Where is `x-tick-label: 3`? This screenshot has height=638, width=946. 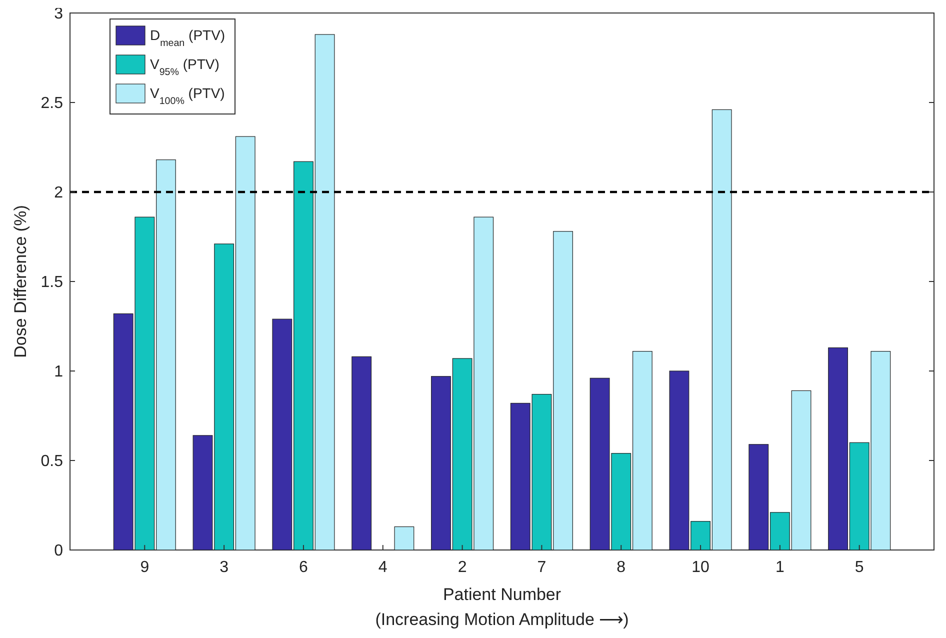 x-tick-label: 3 is located at coordinates (224, 567).